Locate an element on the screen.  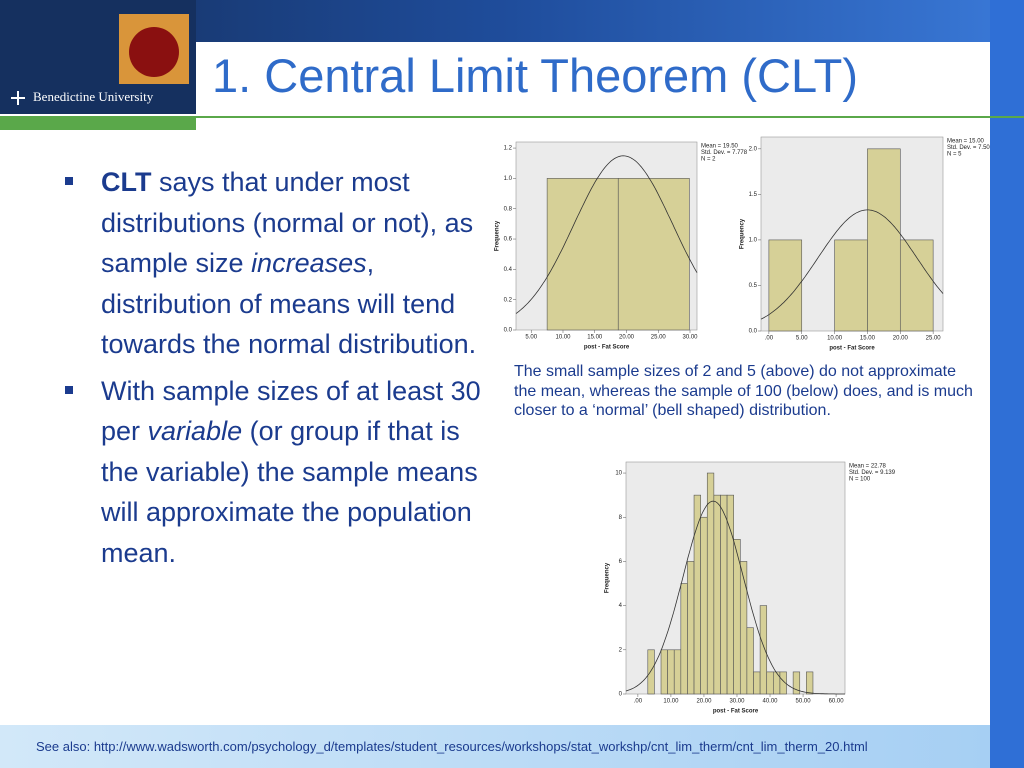
y-tick-label: 2 is located at coordinates (621, 650).